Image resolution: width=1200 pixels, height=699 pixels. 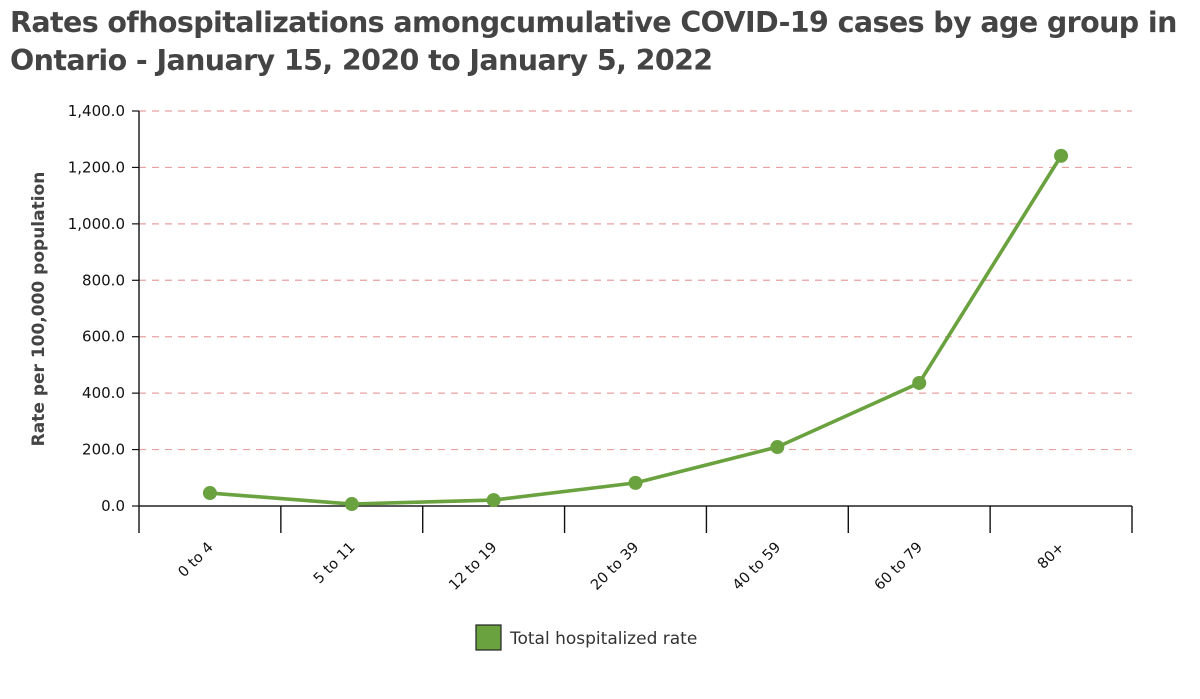 What do you see at coordinates (615, 567) in the screenshot?
I see `x-tick-label: 20 to 39` at bounding box center [615, 567].